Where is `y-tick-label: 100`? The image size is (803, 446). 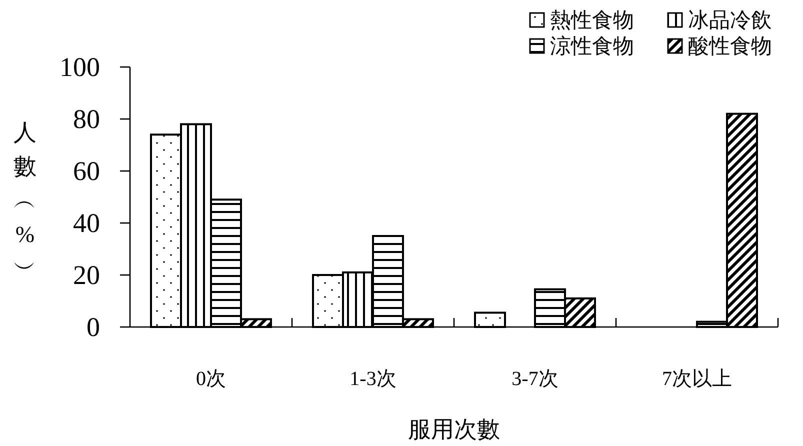
y-tick-label: 100 is located at coordinates (80, 67).